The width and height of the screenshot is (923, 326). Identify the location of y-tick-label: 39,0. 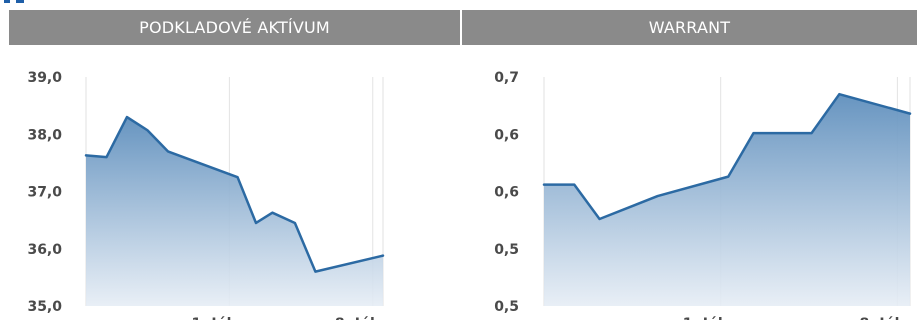
(44, 78).